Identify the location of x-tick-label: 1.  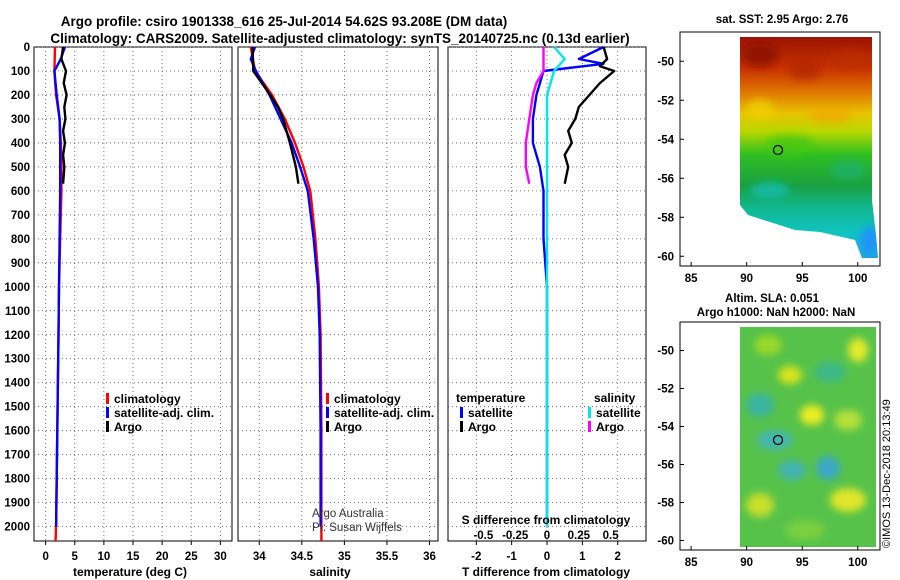
(582, 557).